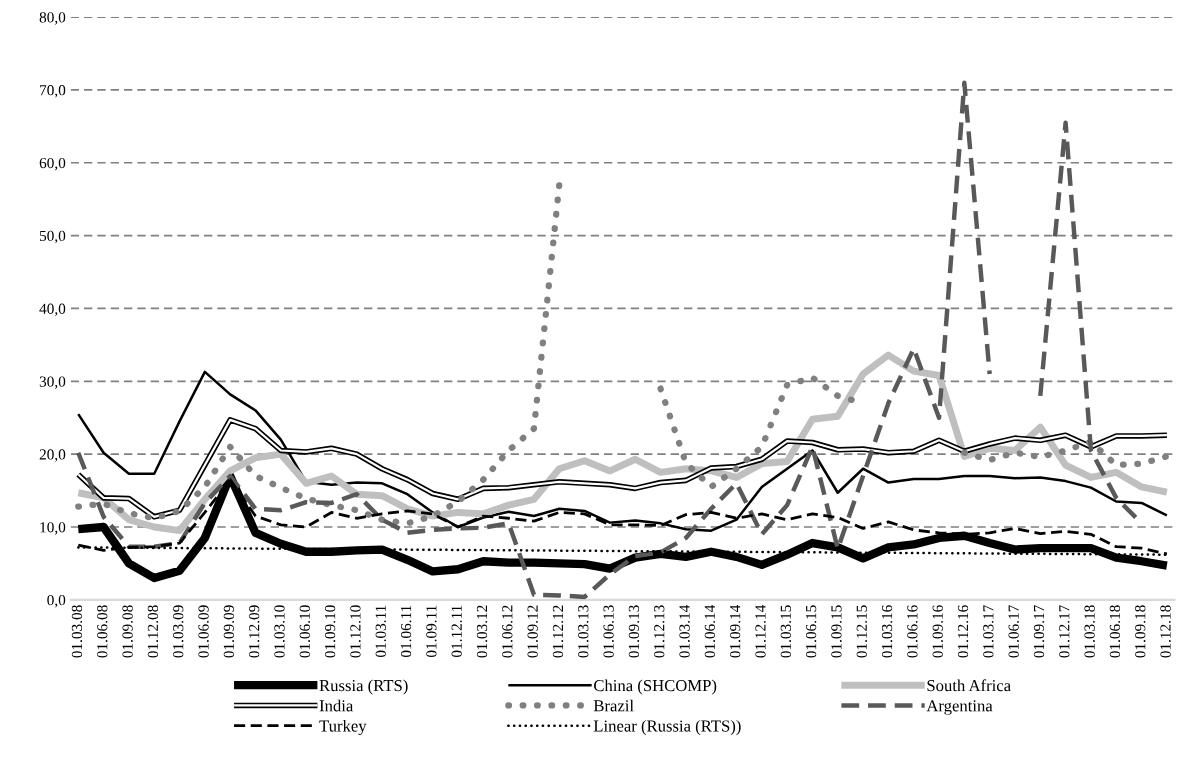 The height and width of the screenshot is (775, 1178). What do you see at coordinates (456, 631) in the screenshot?
I see `x-tick-label: 01.12.11` at bounding box center [456, 631].